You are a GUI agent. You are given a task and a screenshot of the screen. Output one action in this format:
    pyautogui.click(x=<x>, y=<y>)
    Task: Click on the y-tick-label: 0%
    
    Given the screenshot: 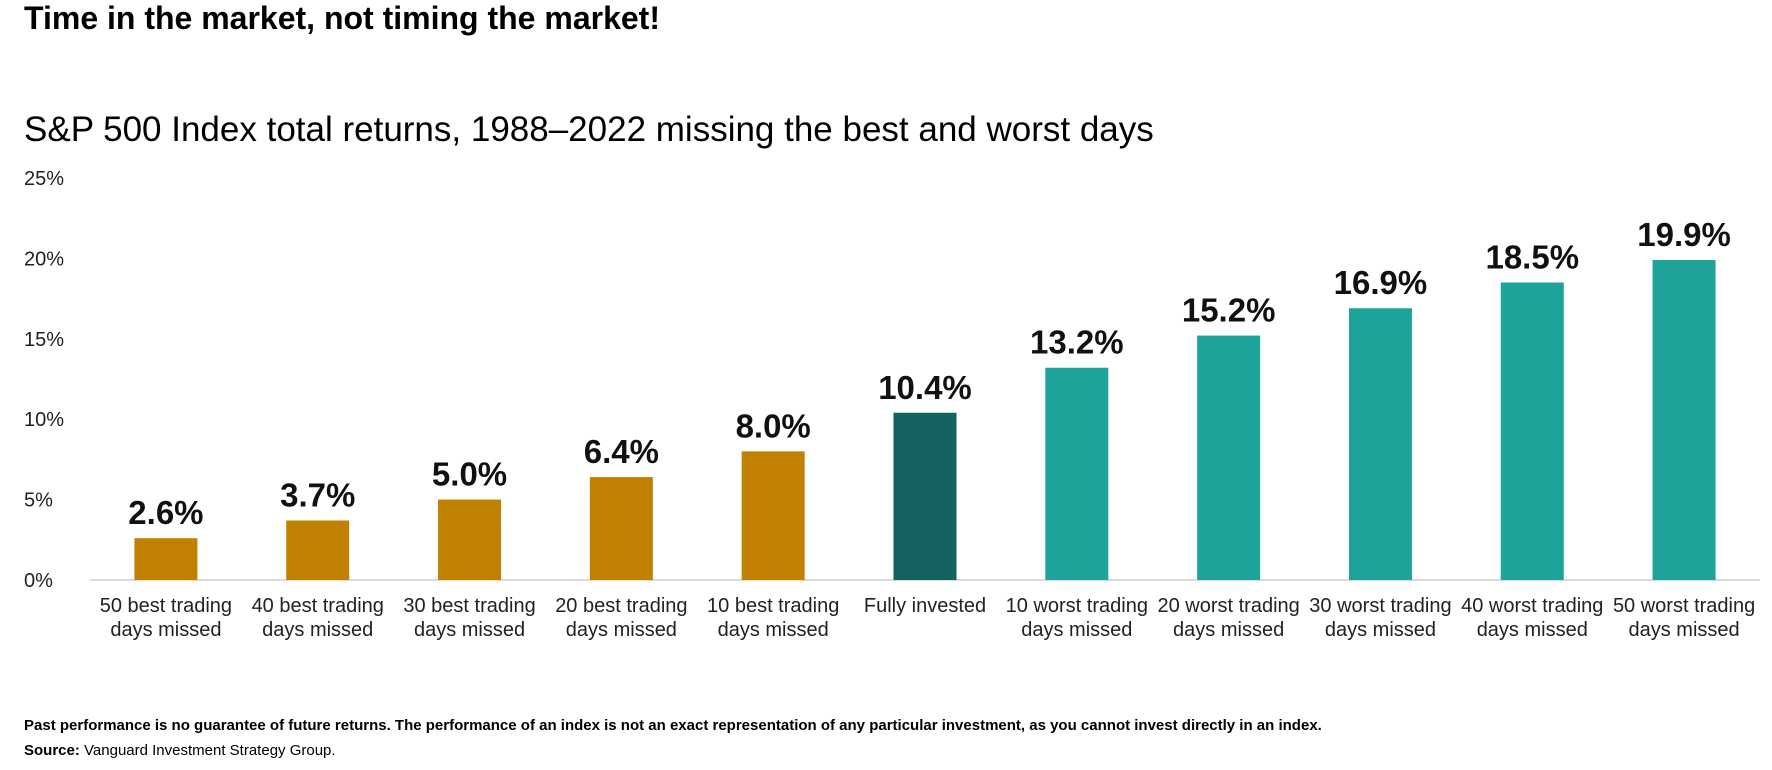 What is the action you would take?
    pyautogui.click(x=38, y=581)
    